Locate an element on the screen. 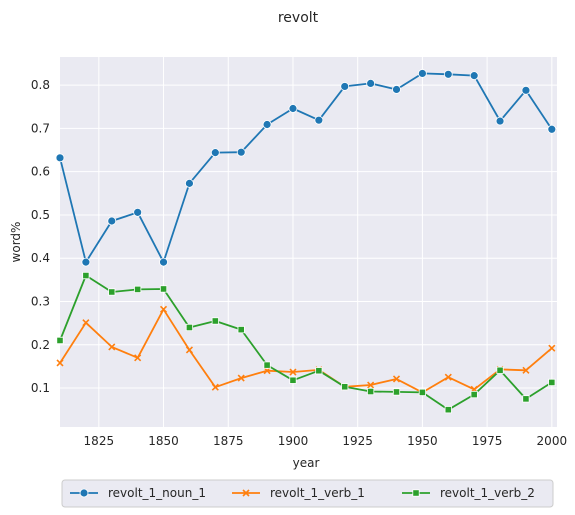 The image size is (575, 515). x-tick-label: 1975 is located at coordinates (487, 441).